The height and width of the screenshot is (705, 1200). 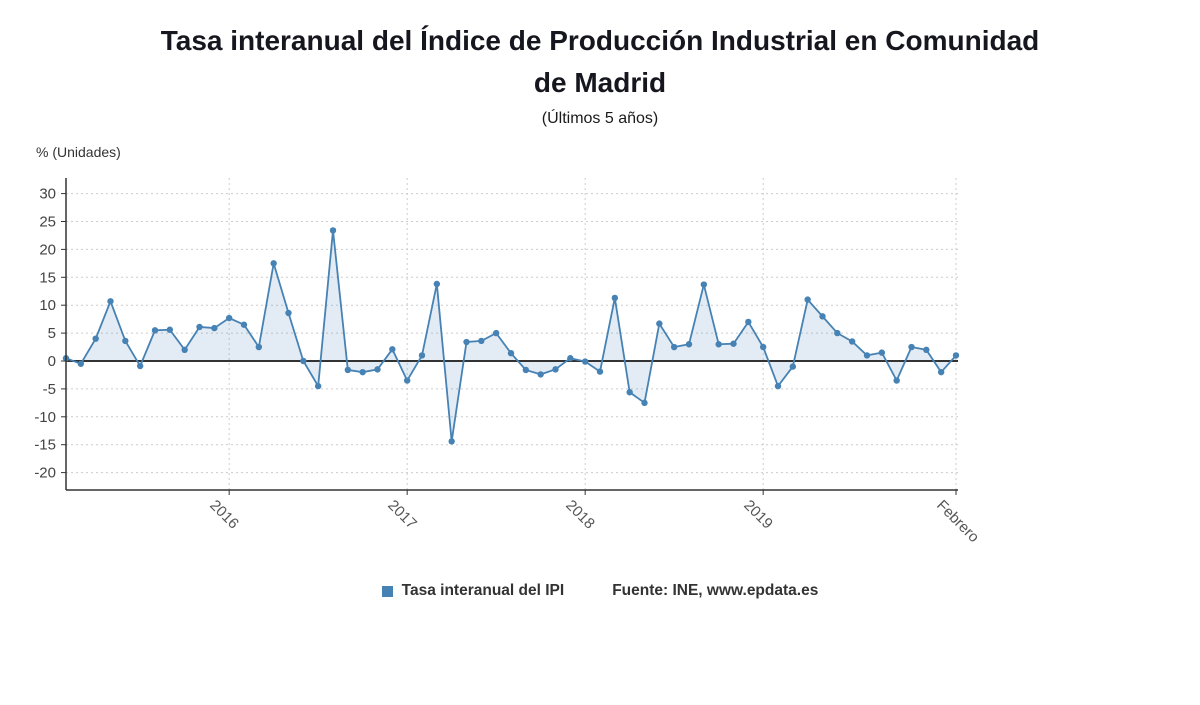 I want to click on y-axis-unit-label: % (Unidades), so click(x=78, y=152).